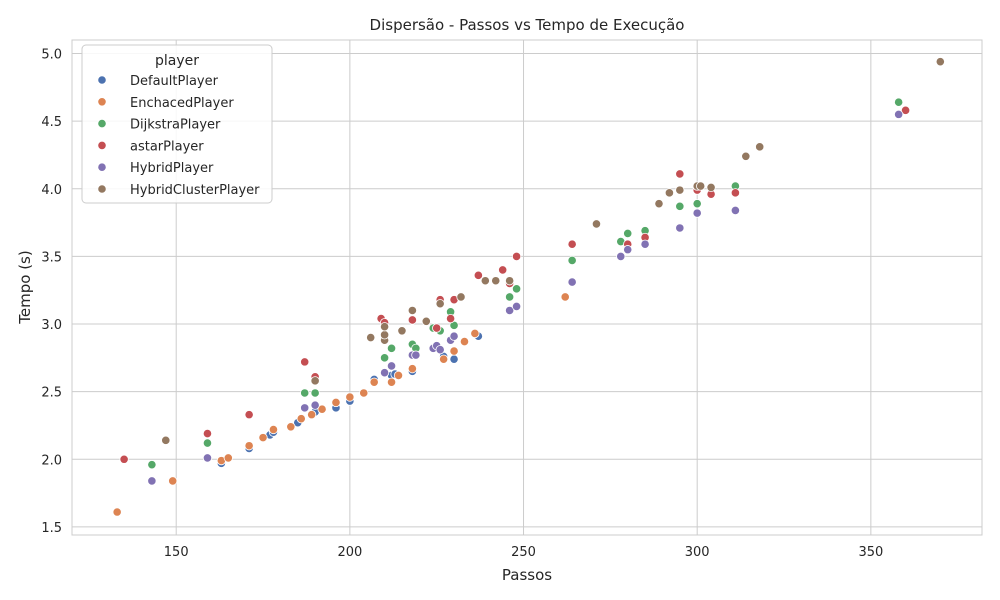 This screenshot has width=1000, height=600. Describe the element at coordinates (25, 287) in the screenshot. I see `y-axis-label: Tempo (s)` at that location.